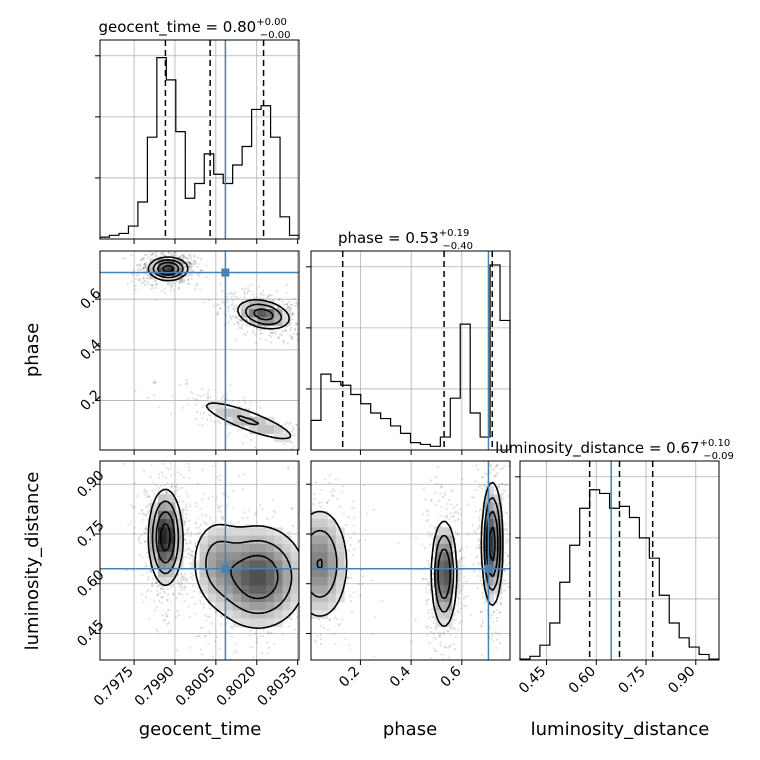 This screenshot has height=760, width=760. I want to click on panel-content, so click(402, 543).